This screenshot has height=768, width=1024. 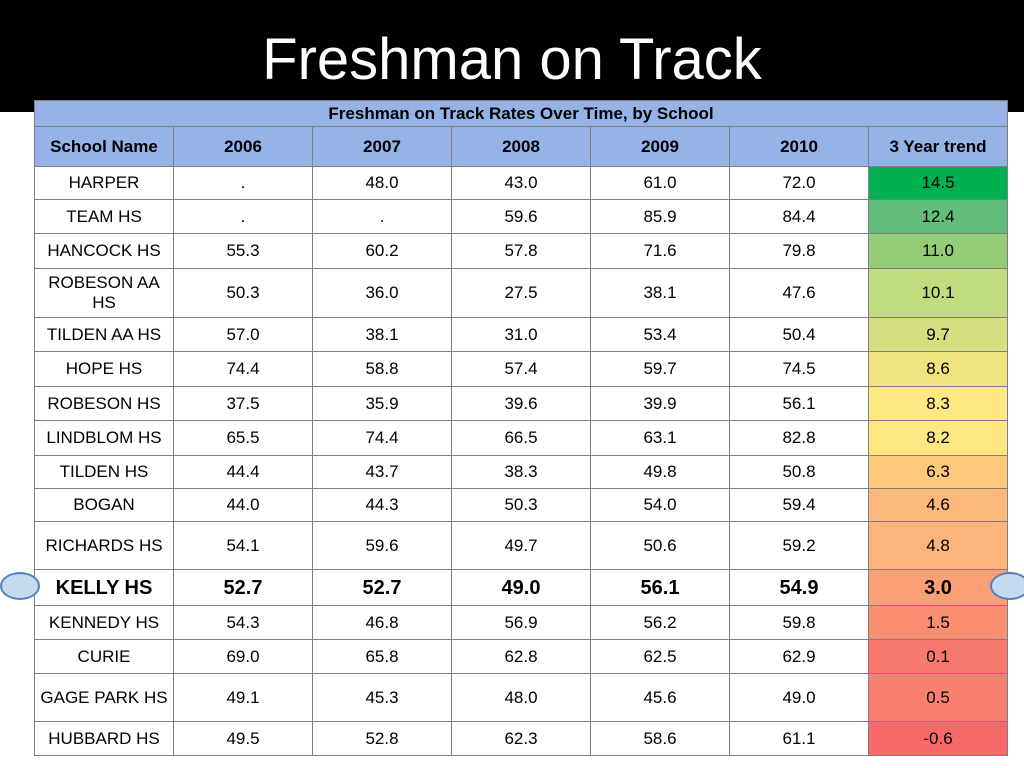 What do you see at coordinates (104, 697) in the screenshot?
I see `cell-school-name: GAGE PARK HS` at bounding box center [104, 697].